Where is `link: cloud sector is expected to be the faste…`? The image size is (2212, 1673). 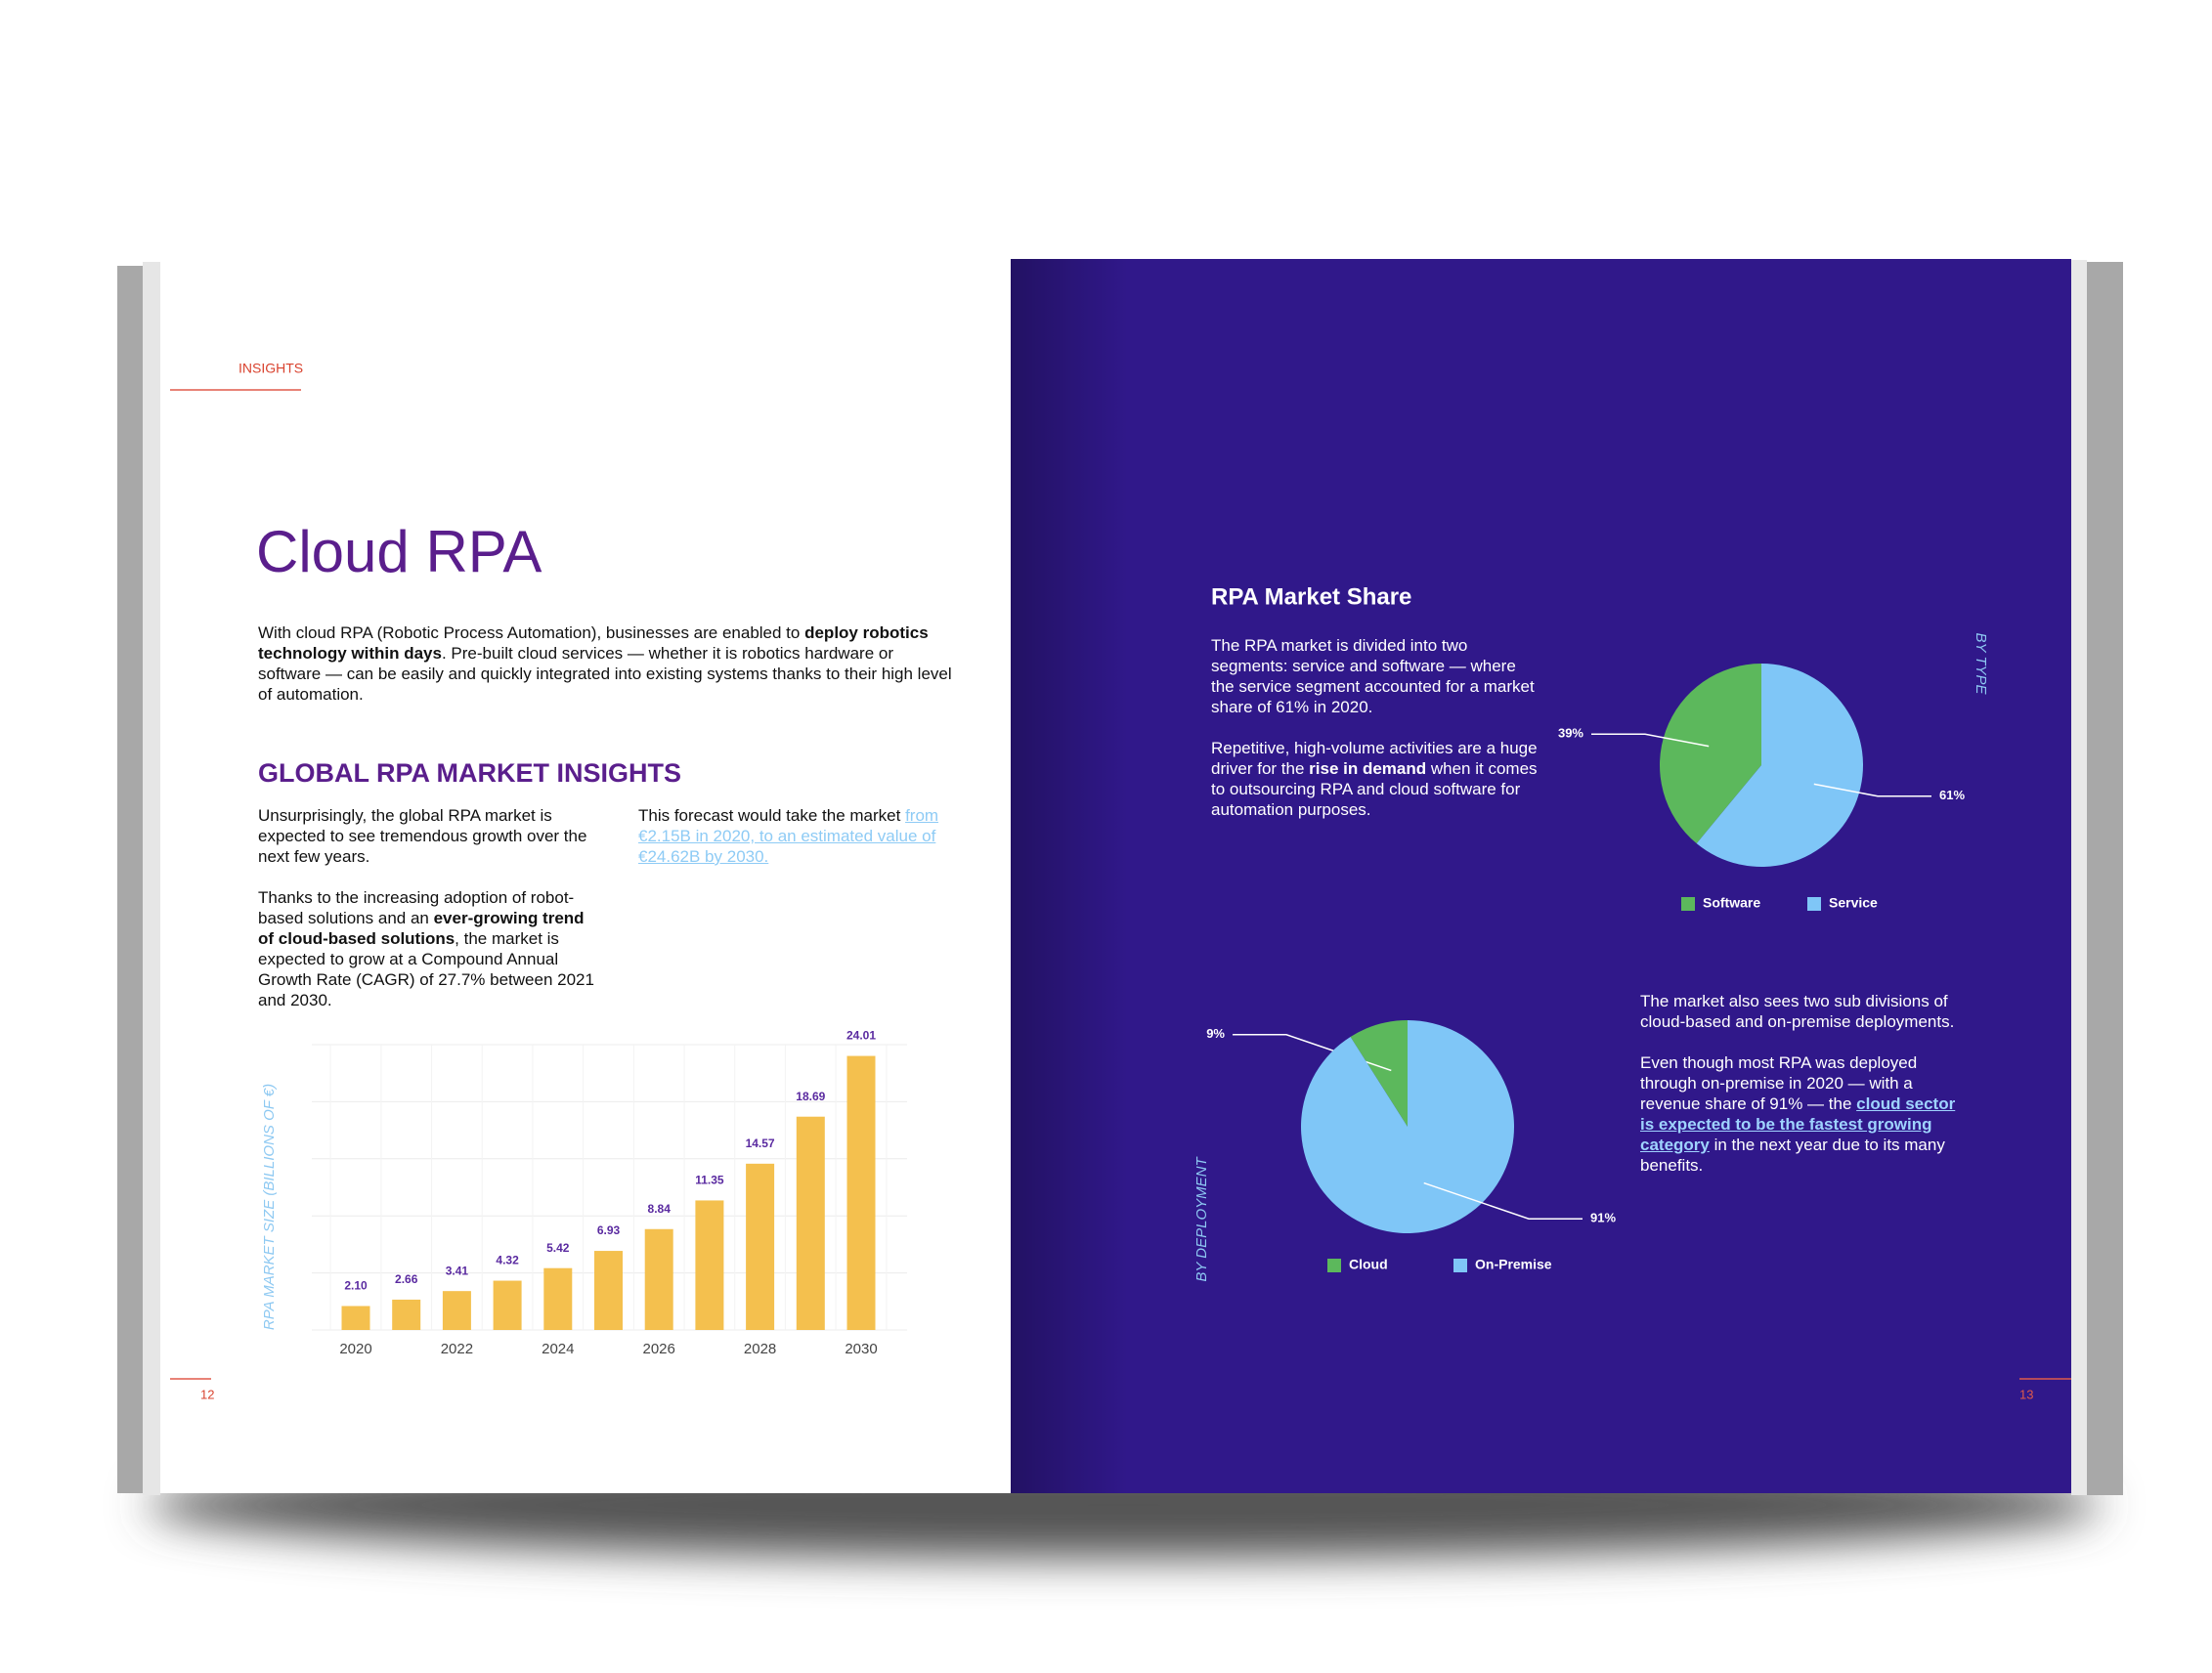
link: cloud sector is expected to be the faste… is located at coordinates (1798, 1124).